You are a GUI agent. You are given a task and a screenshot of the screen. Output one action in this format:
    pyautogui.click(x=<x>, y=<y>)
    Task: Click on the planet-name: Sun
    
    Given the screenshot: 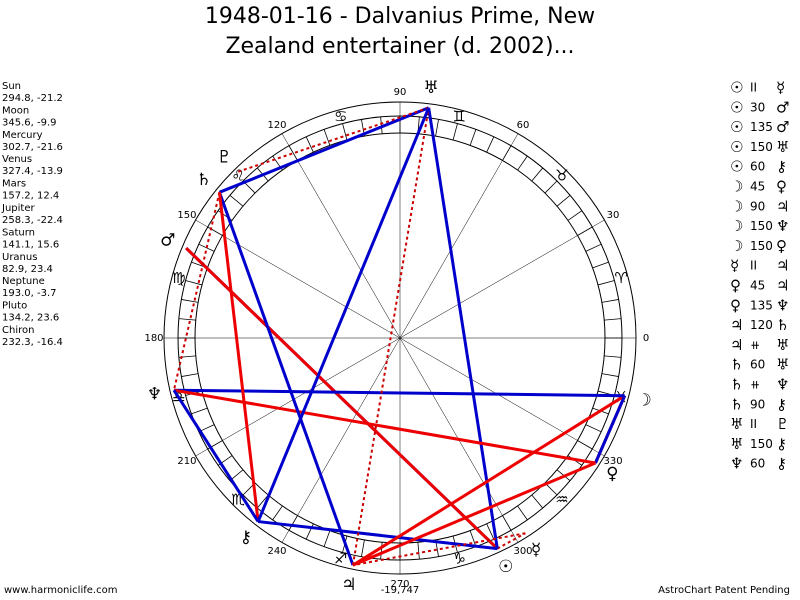 What is the action you would take?
    pyautogui.click(x=11, y=86)
    